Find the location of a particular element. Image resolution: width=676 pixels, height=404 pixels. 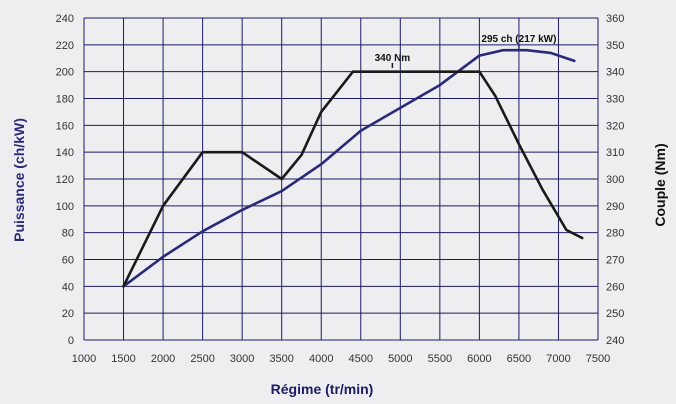

y-right-tick-label: 280 is located at coordinates (615, 234).